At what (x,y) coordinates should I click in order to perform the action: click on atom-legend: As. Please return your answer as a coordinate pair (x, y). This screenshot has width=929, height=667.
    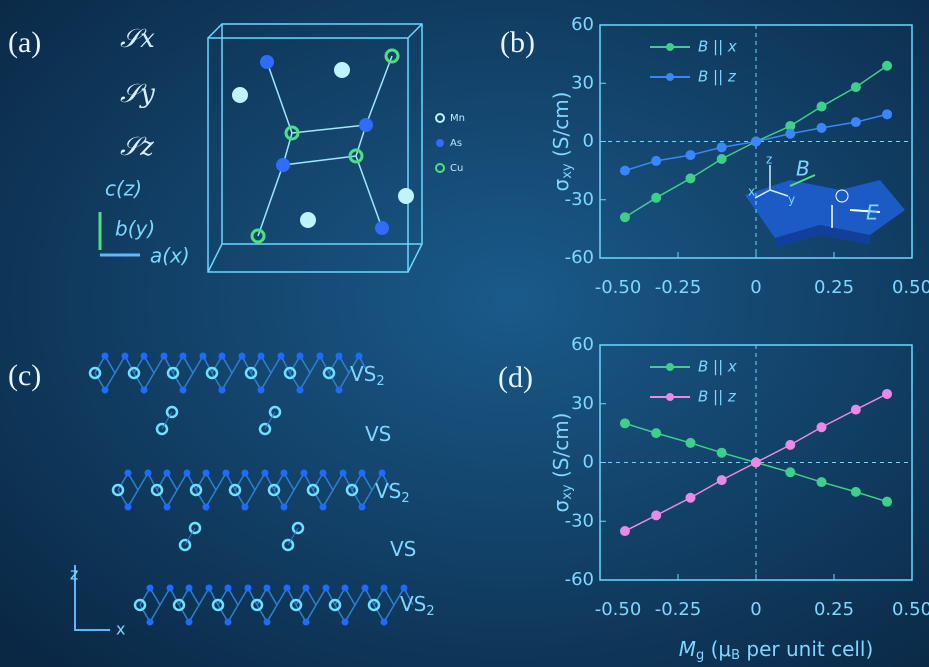
    Looking at the image, I should click on (456, 143).